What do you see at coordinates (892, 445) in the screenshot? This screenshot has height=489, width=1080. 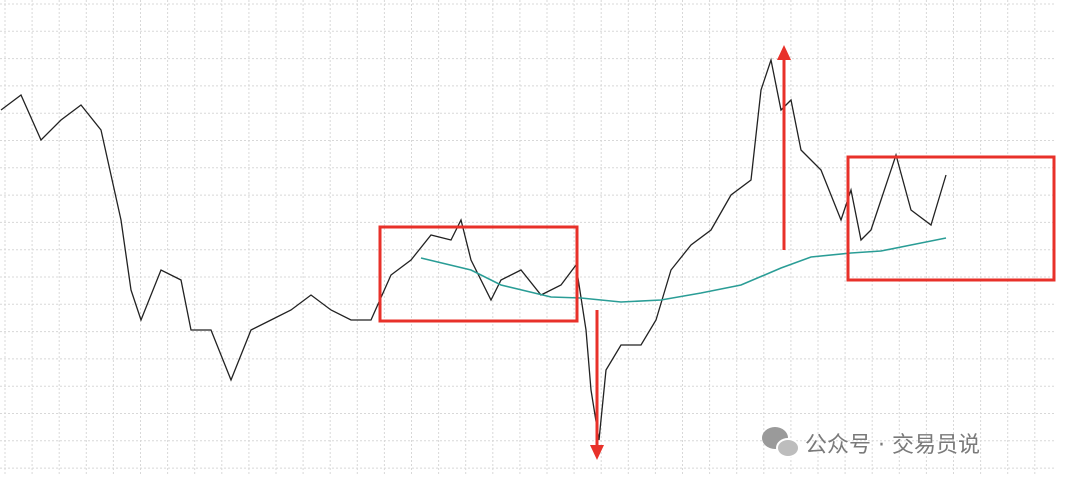 I see `watermark: 公众号 · 交易员说` at bounding box center [892, 445].